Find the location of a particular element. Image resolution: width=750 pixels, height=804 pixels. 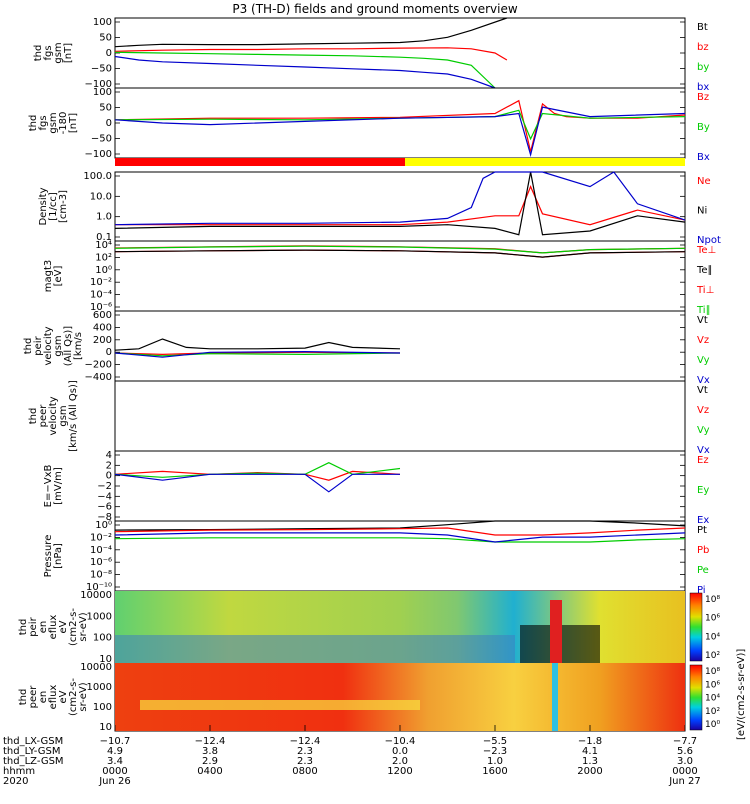

ephemeris-value: 1.0 is located at coordinates (495, 761).